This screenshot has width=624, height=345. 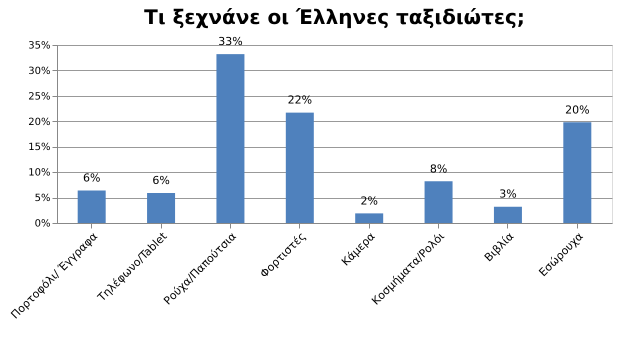 I want to click on chart-title: Τι ξεχνάνε οι Έλληνες ταξιδιώτες;, so click(x=334, y=17).